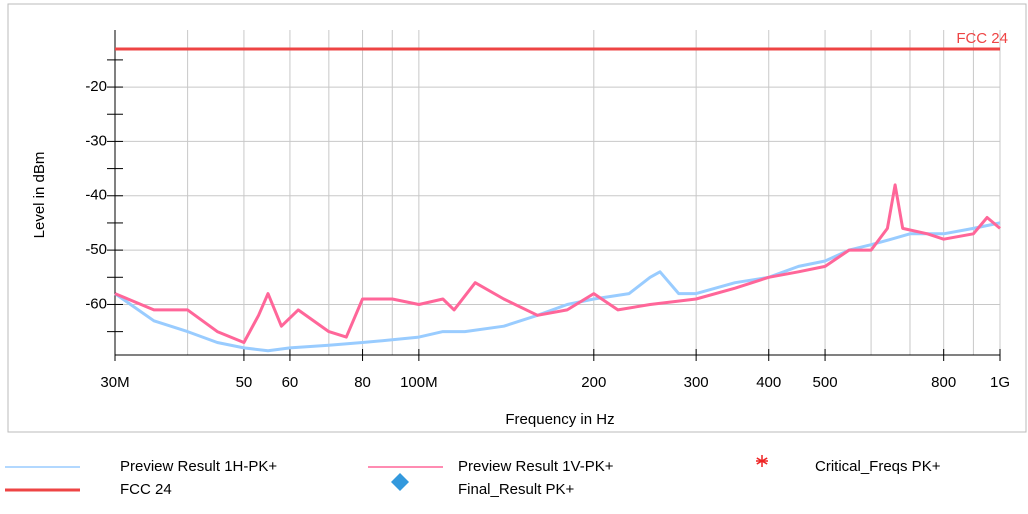 Image resolution: width=1028 pixels, height=514 pixels. I want to click on y-tick-label: -30, so click(96, 140).